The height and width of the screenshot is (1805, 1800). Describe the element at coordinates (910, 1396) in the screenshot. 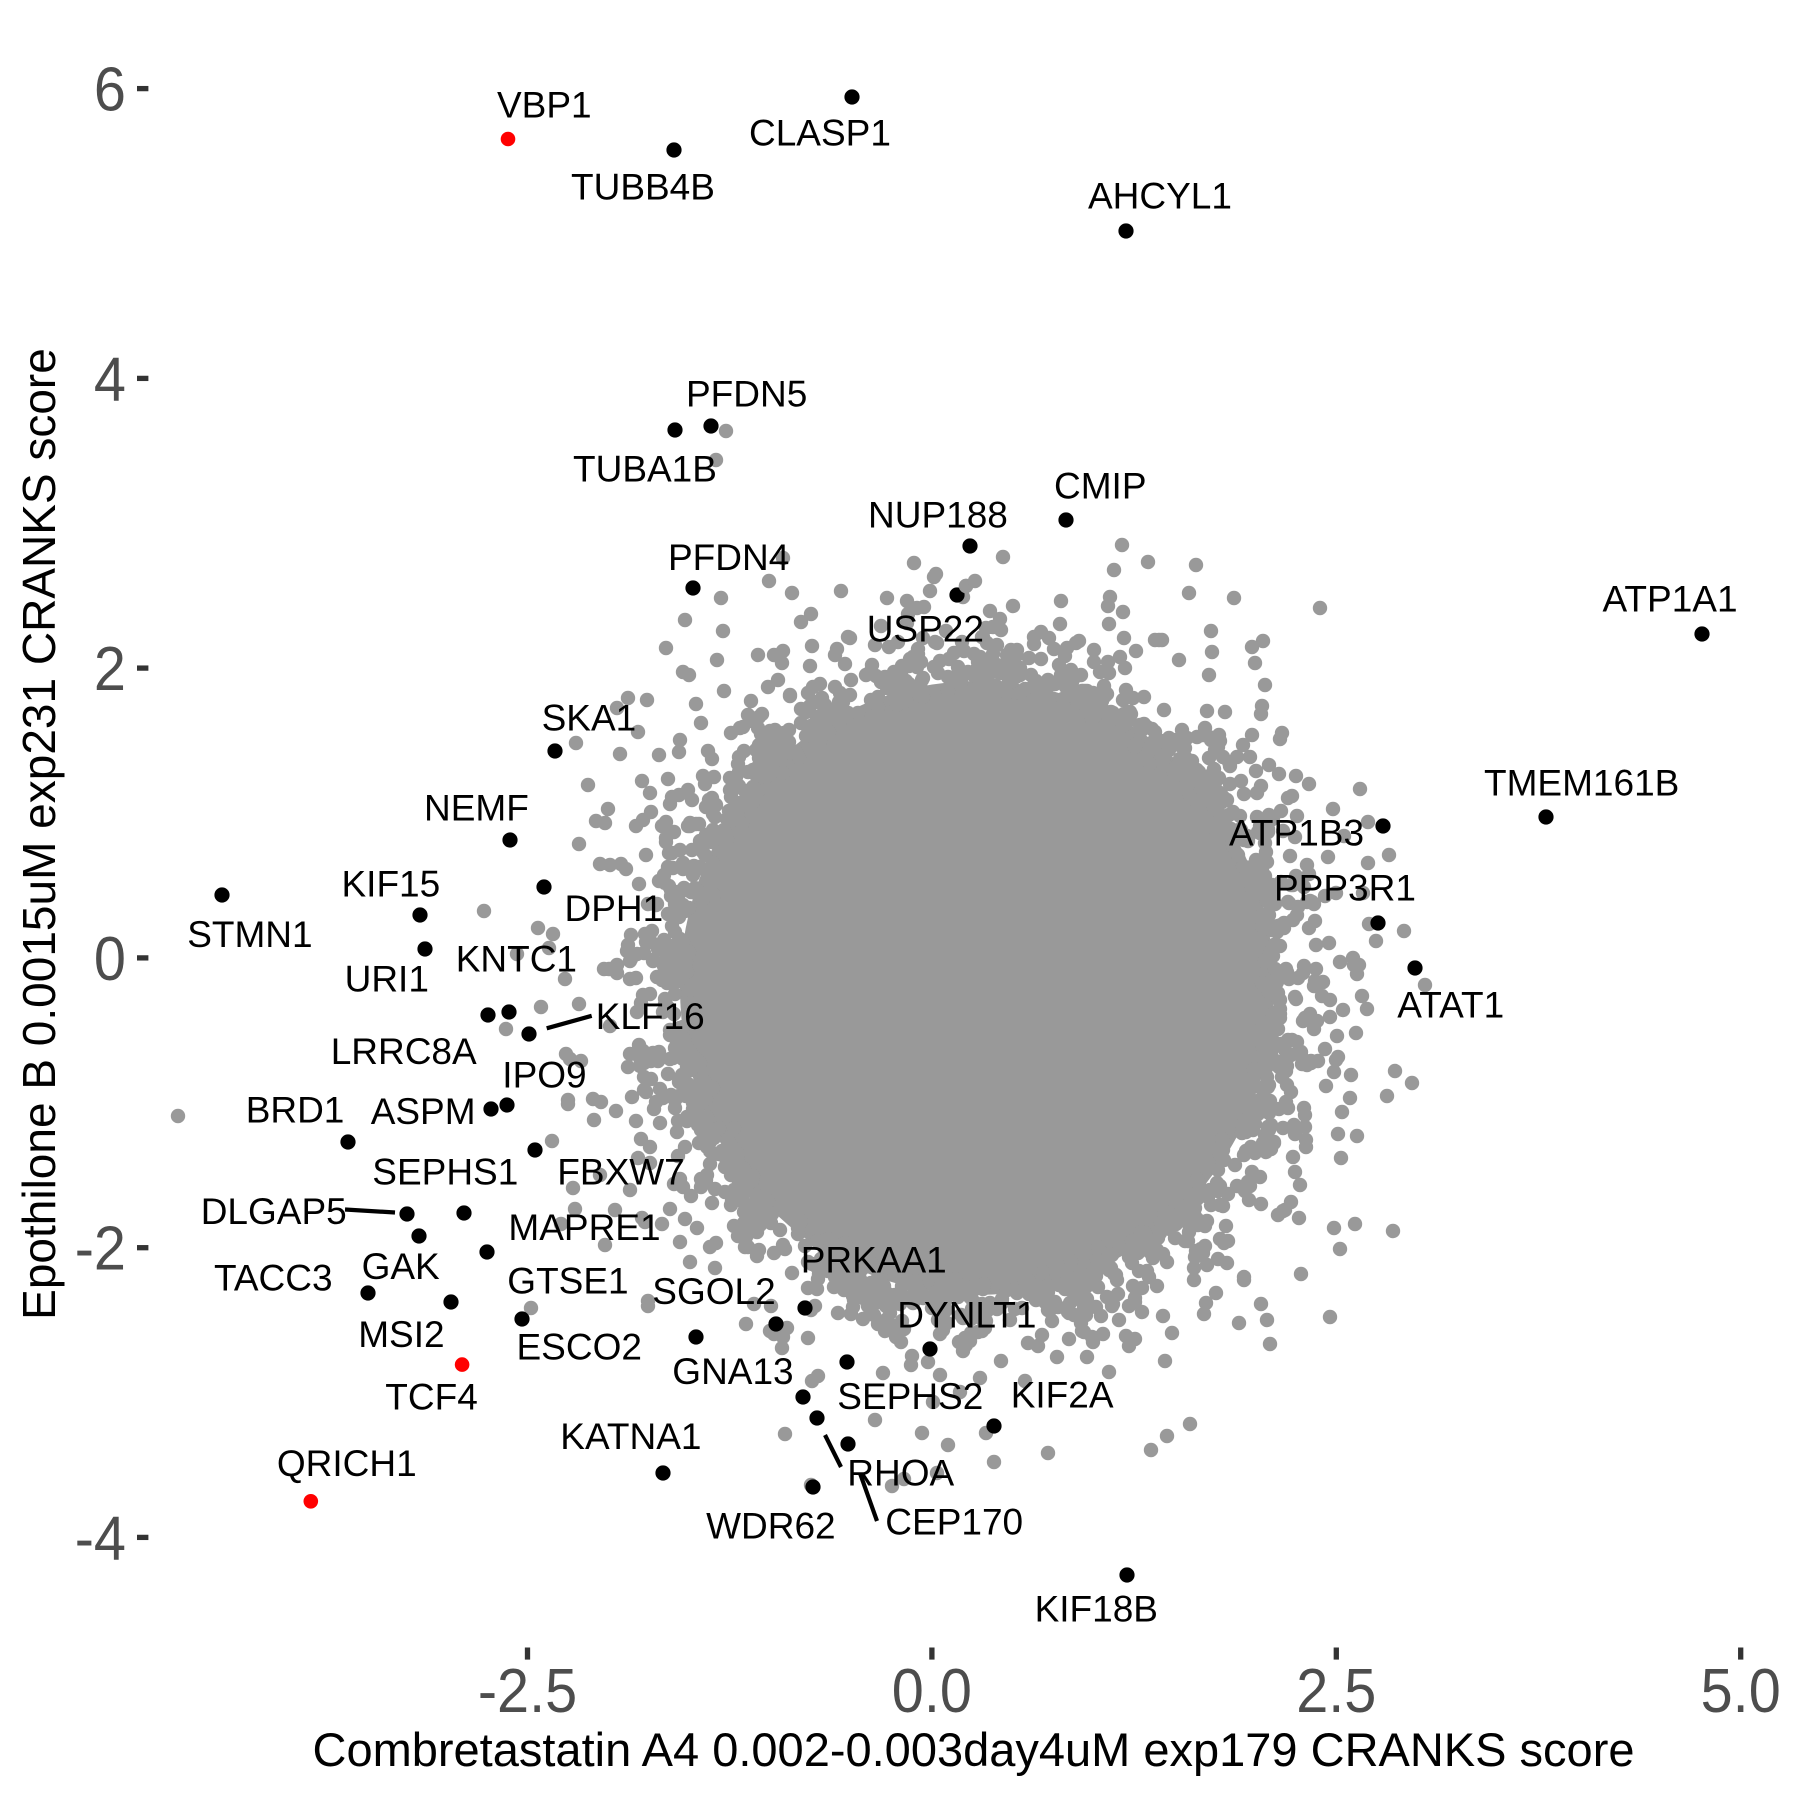

I see `svg-text: SEPHS2` at that location.